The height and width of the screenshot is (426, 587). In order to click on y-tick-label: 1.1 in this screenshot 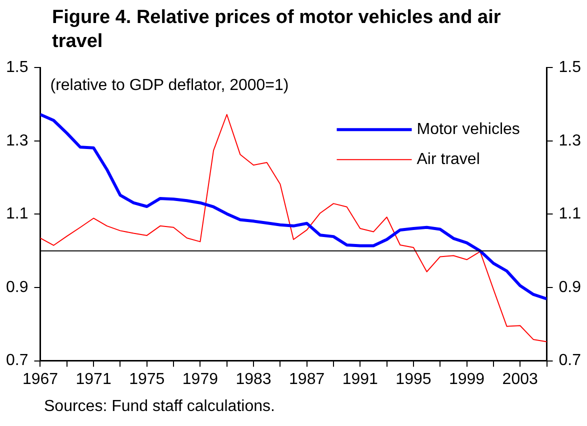, I will do `click(17, 214)`.